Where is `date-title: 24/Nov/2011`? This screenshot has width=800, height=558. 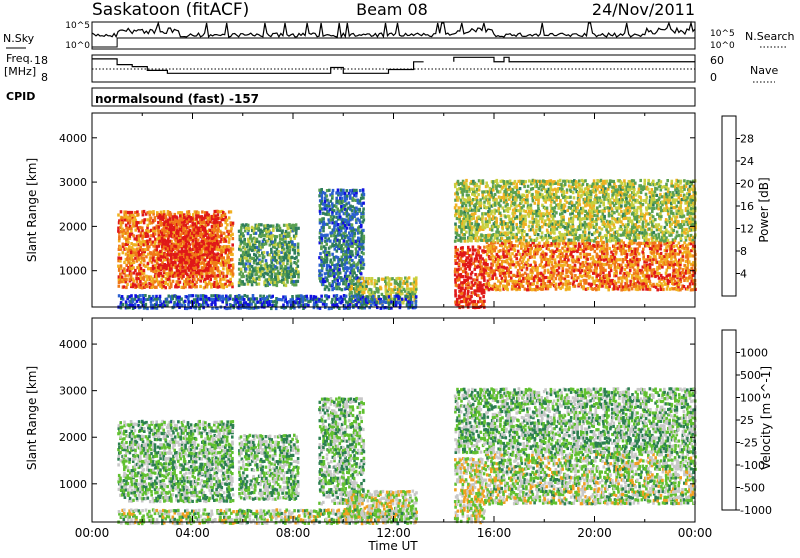
date-title: 24/Nov/2011 is located at coordinates (643, 9).